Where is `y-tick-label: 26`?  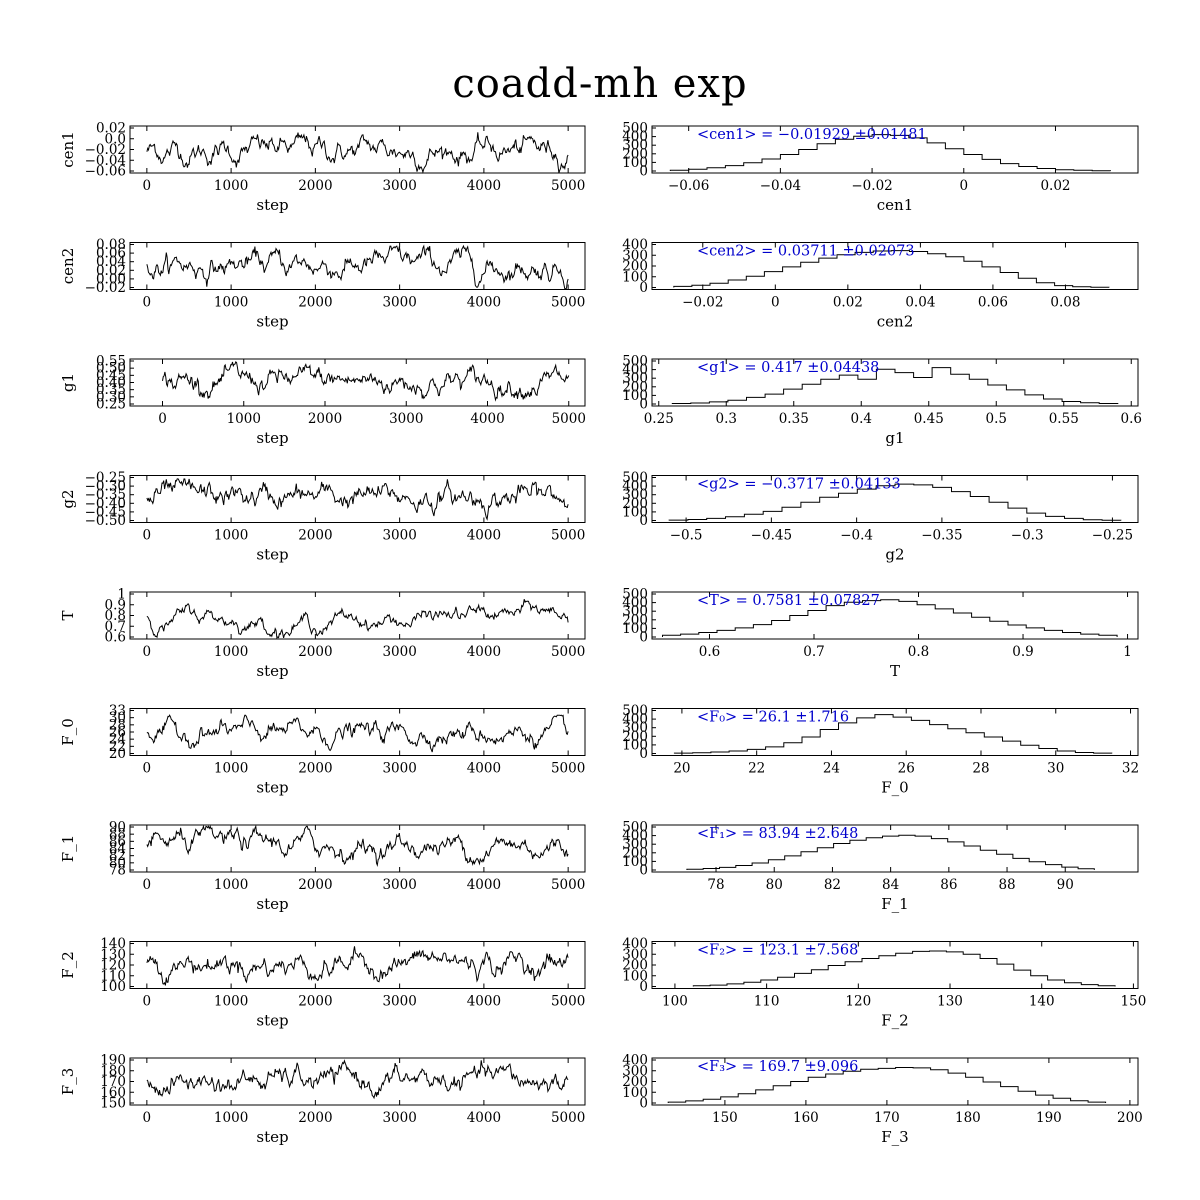
y-tick-label: 26 is located at coordinates (117, 733).